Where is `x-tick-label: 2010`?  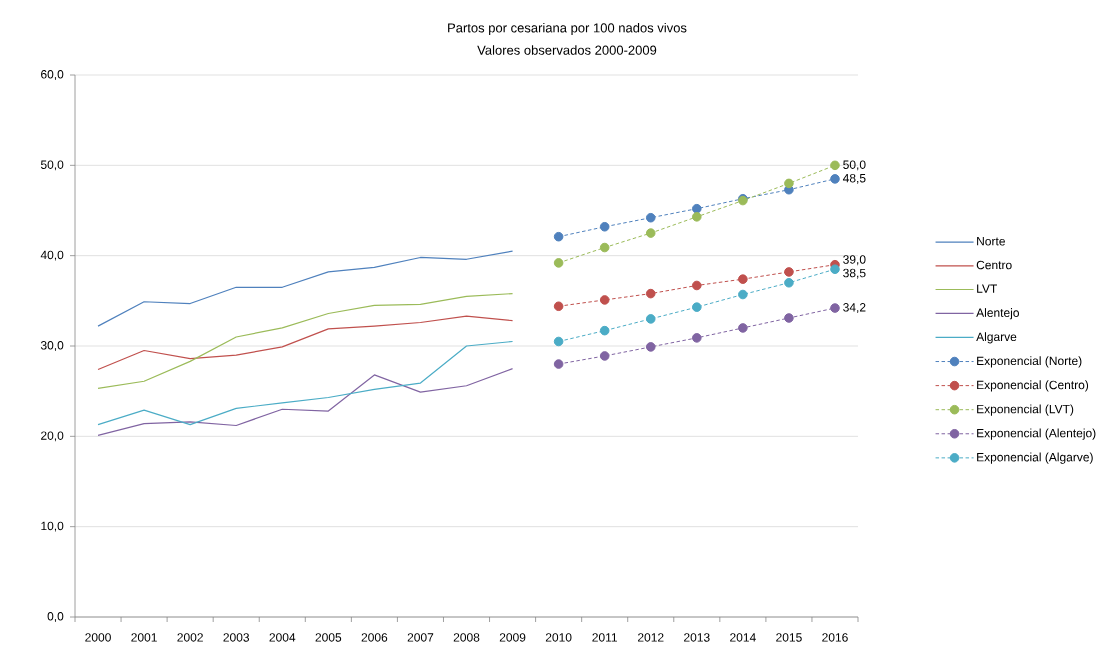
x-tick-label: 2010 is located at coordinates (558, 637).